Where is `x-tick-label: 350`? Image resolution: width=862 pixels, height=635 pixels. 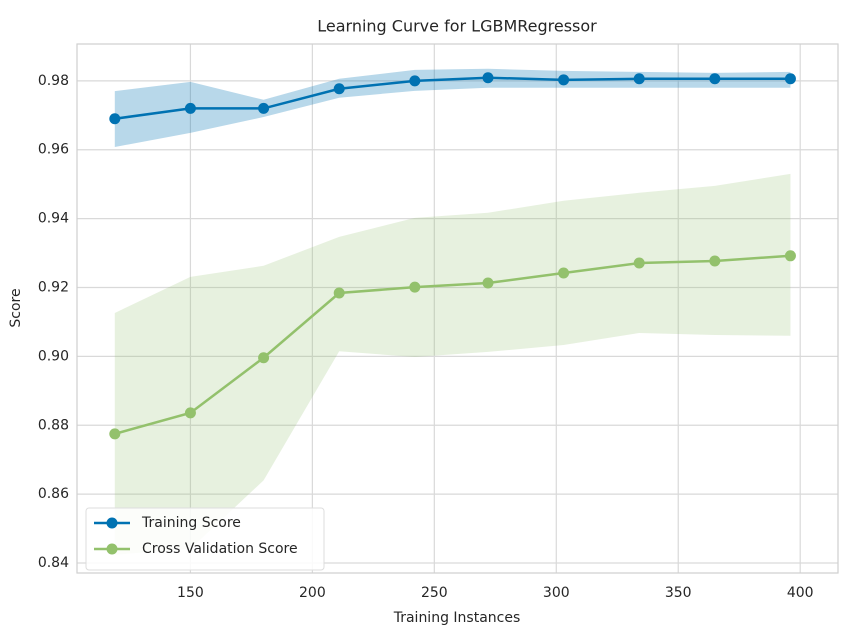
x-tick-label: 350 is located at coordinates (678, 593).